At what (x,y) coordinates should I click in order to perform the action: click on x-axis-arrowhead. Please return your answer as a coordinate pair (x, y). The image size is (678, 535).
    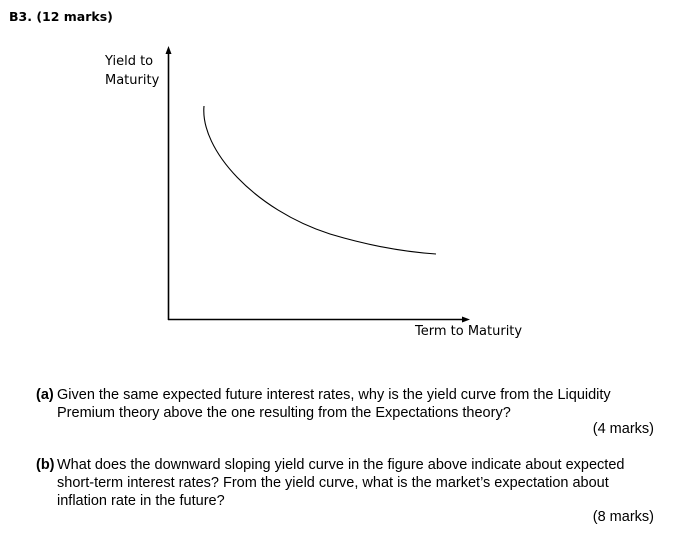
    Looking at the image, I should click on (466, 319).